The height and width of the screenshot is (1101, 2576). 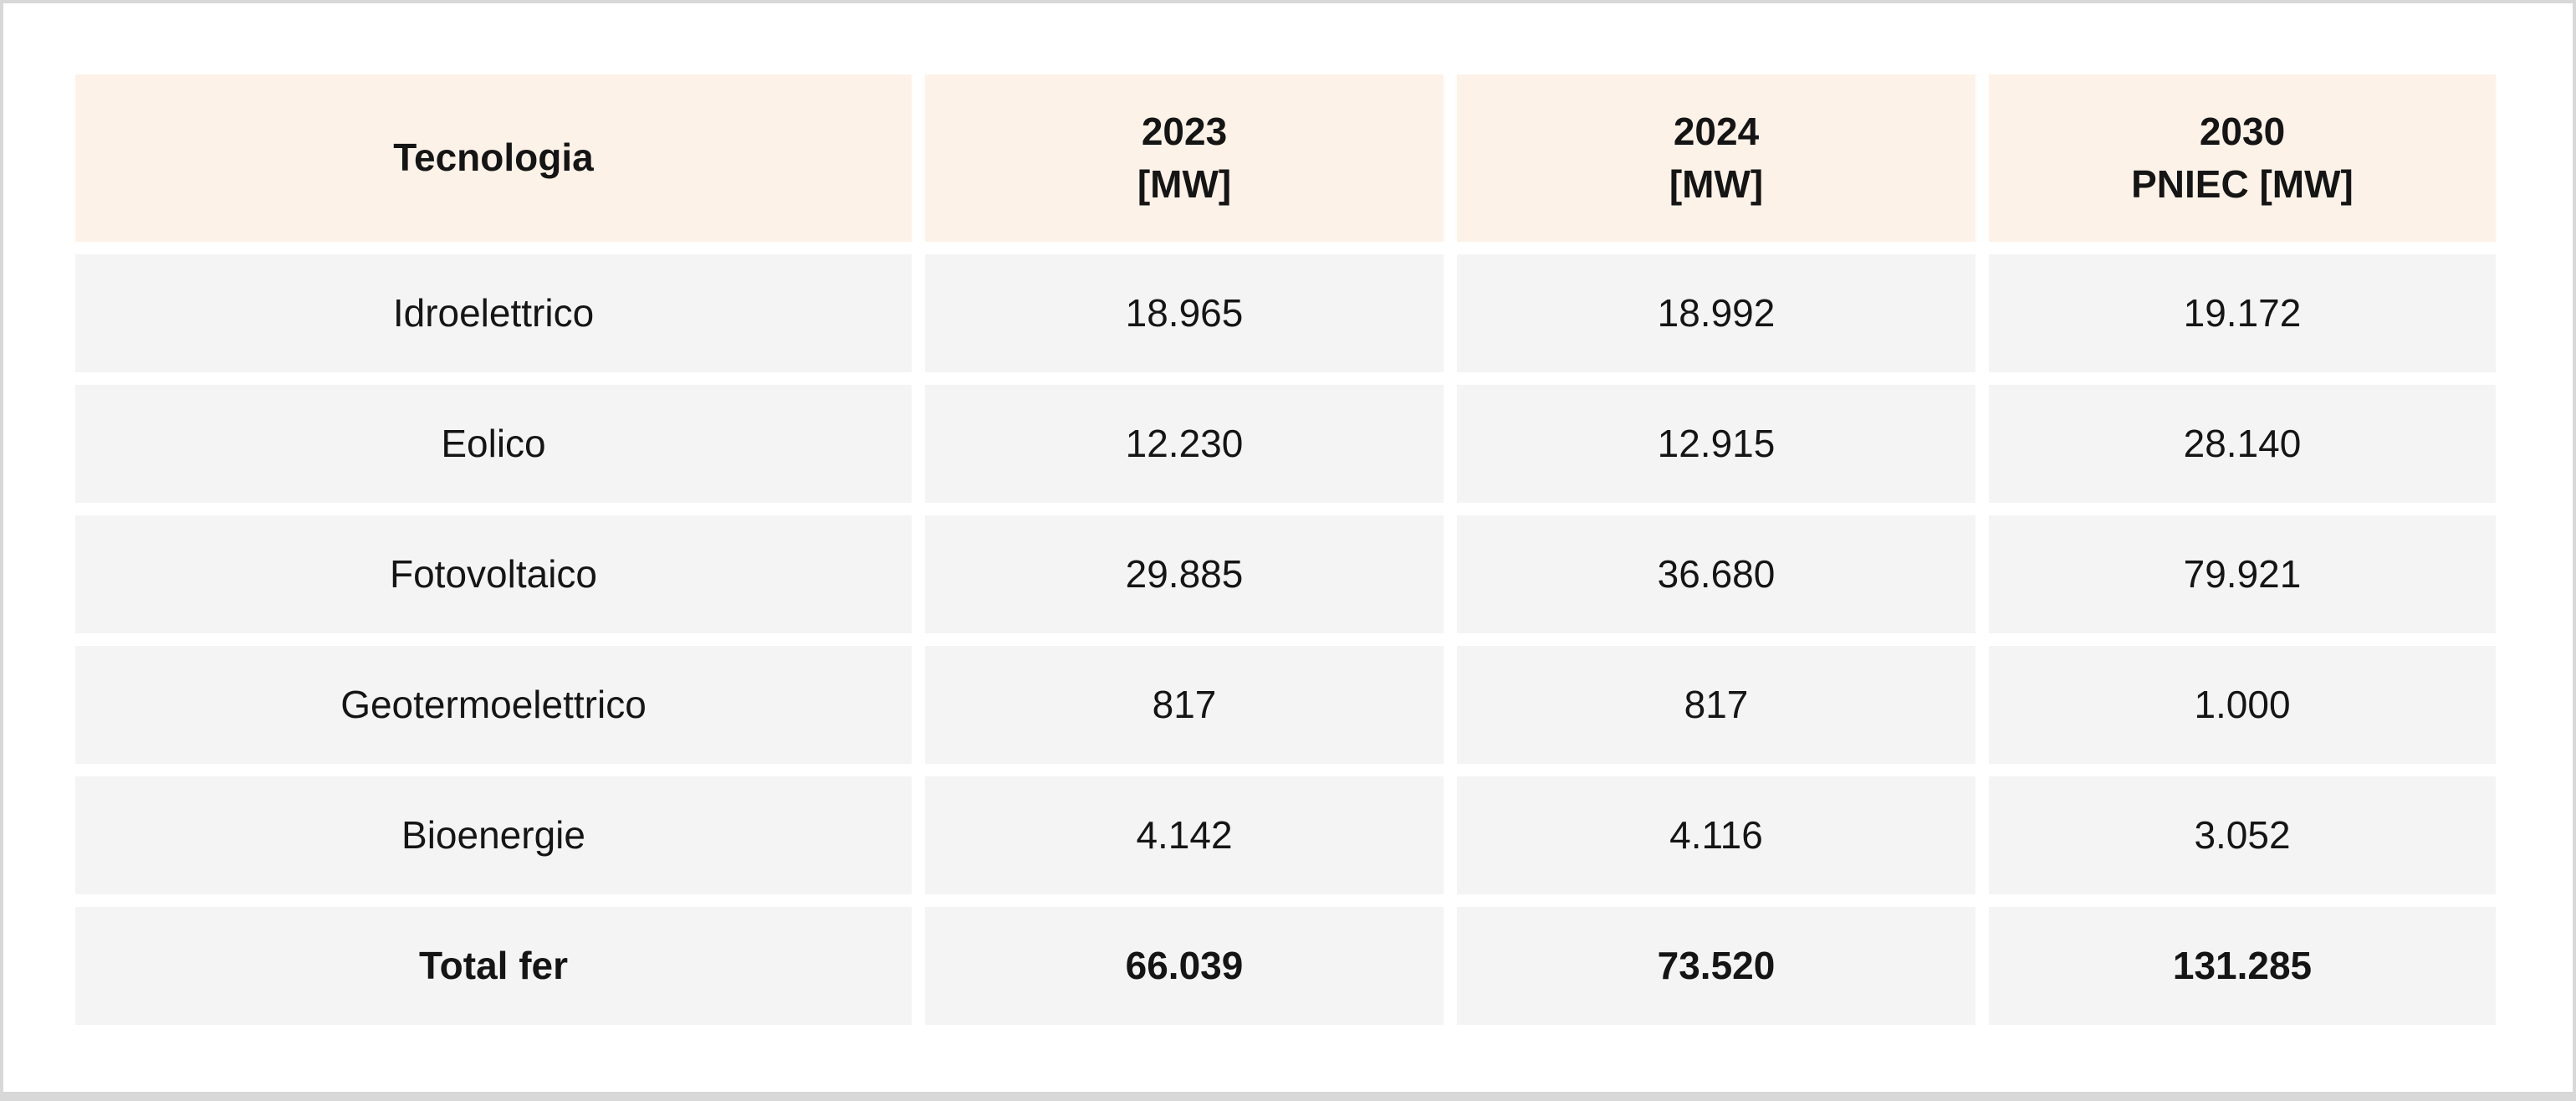 What do you see at coordinates (493, 705) in the screenshot?
I see `row-label-geotermoelettrico: Geotermoelettrico` at bounding box center [493, 705].